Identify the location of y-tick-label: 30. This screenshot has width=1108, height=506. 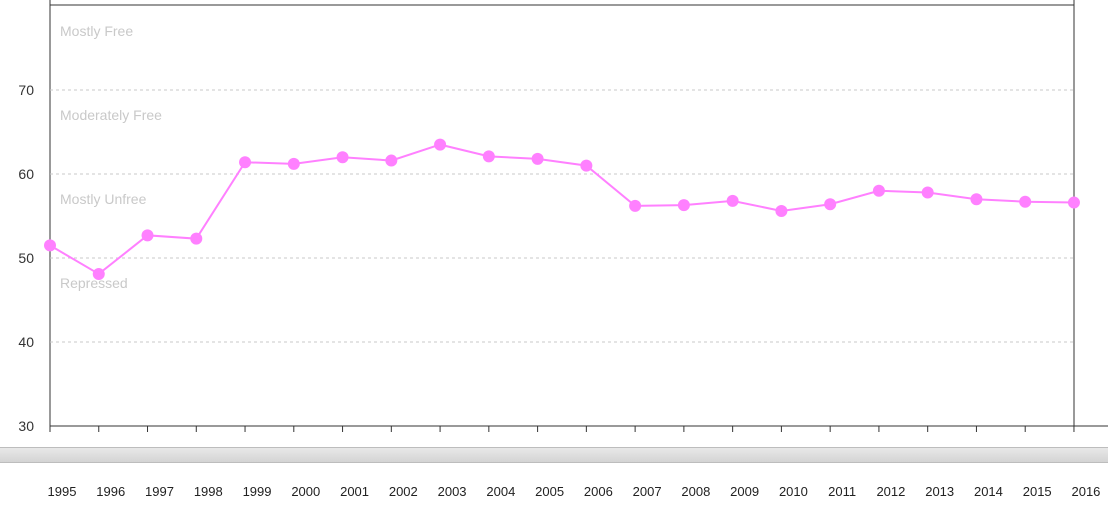
(26, 426).